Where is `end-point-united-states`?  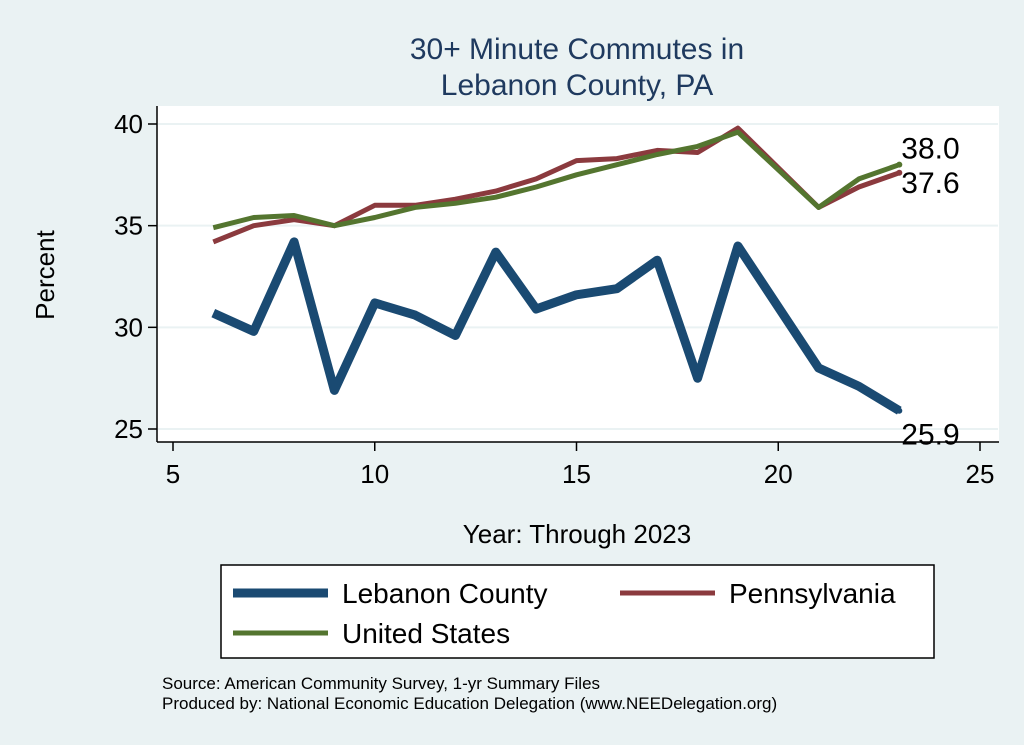 end-point-united-states is located at coordinates (899, 164).